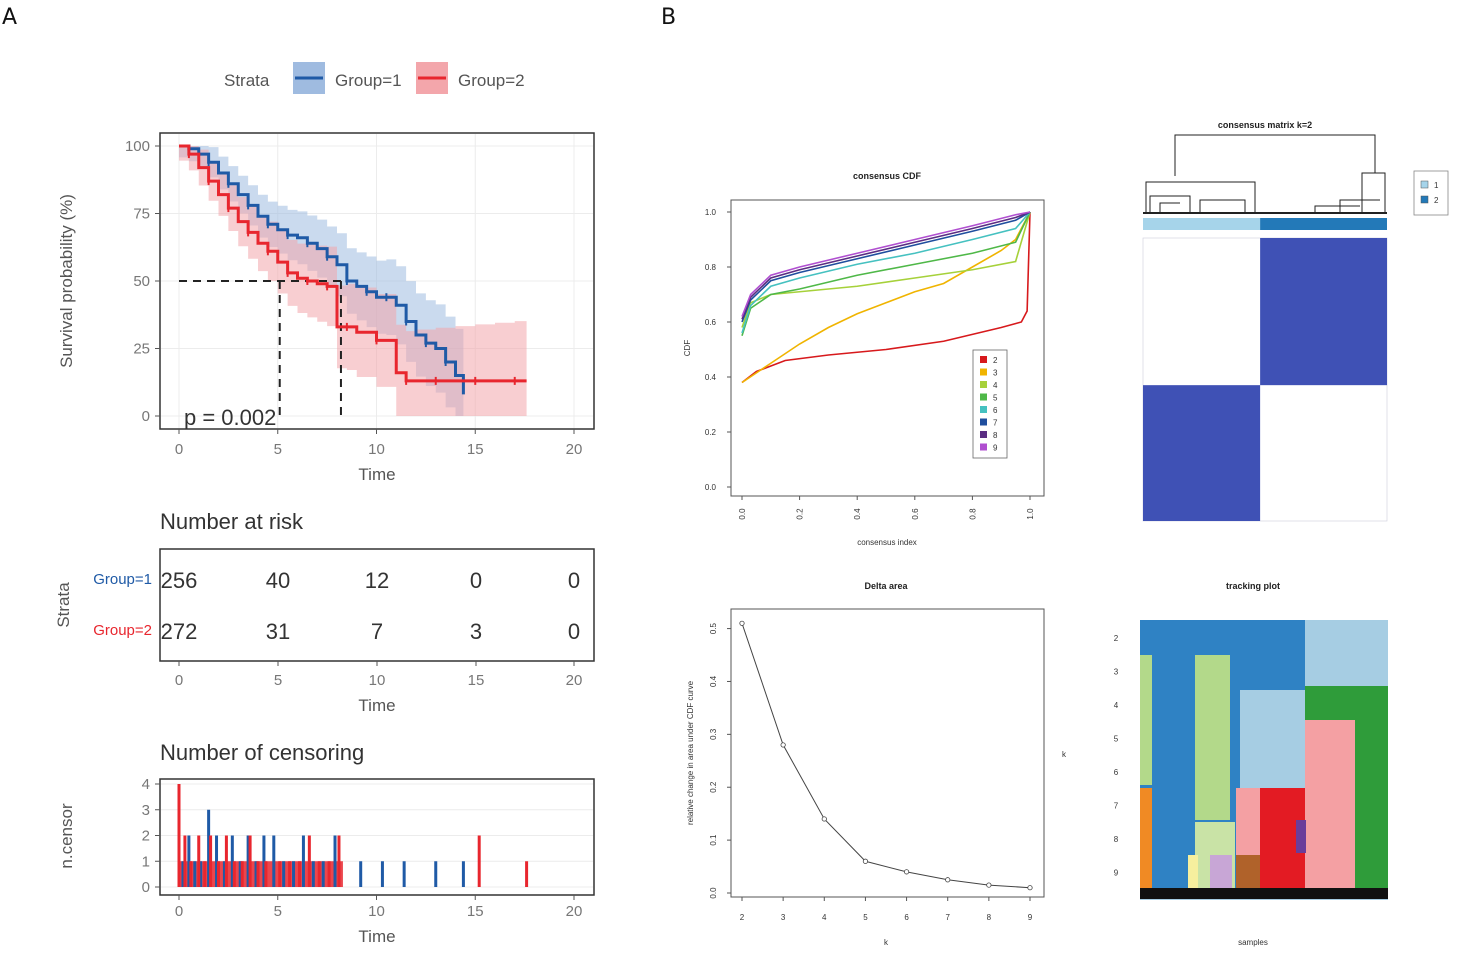 Image resolution: width=1460 pixels, height=959 pixels. I want to click on delta-xtick-label: 6, so click(906, 917).